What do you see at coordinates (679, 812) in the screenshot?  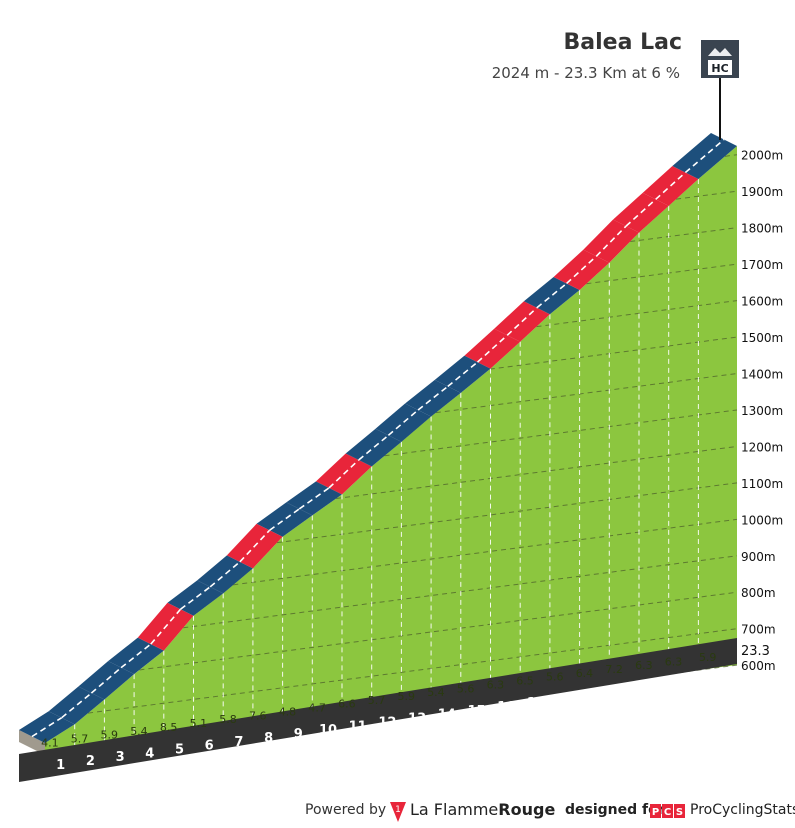 I see `pcs-letter-s: S` at bounding box center [679, 812].